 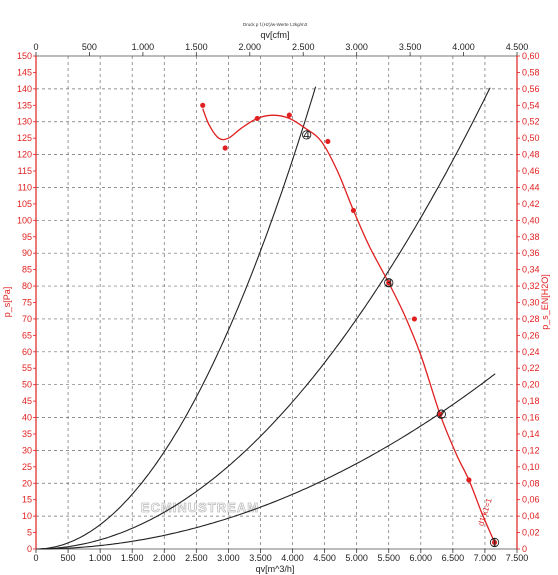 What do you see at coordinates (531, 319) in the screenshot?
I see `y-right-tick-label: 0,28` at bounding box center [531, 319].